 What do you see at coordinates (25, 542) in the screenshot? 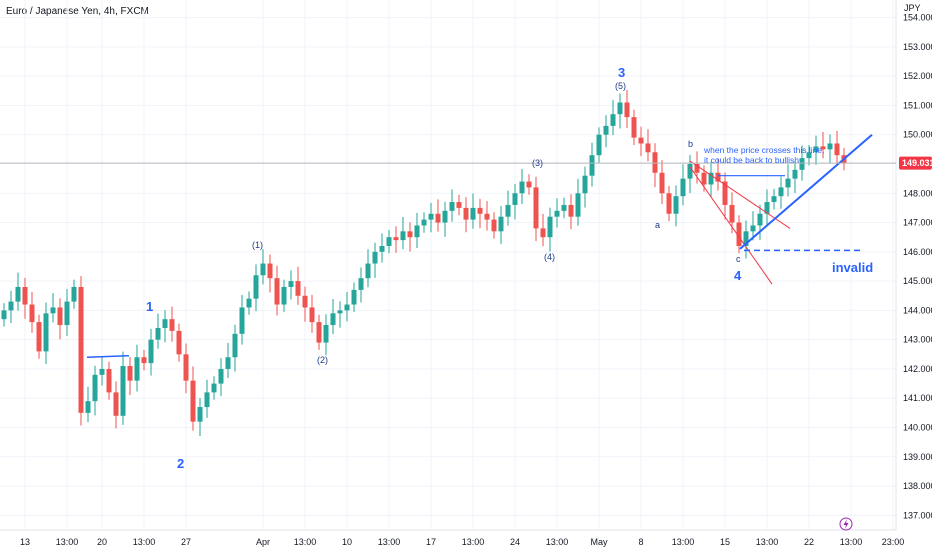
I see `time-tick-label: 13` at bounding box center [25, 542].